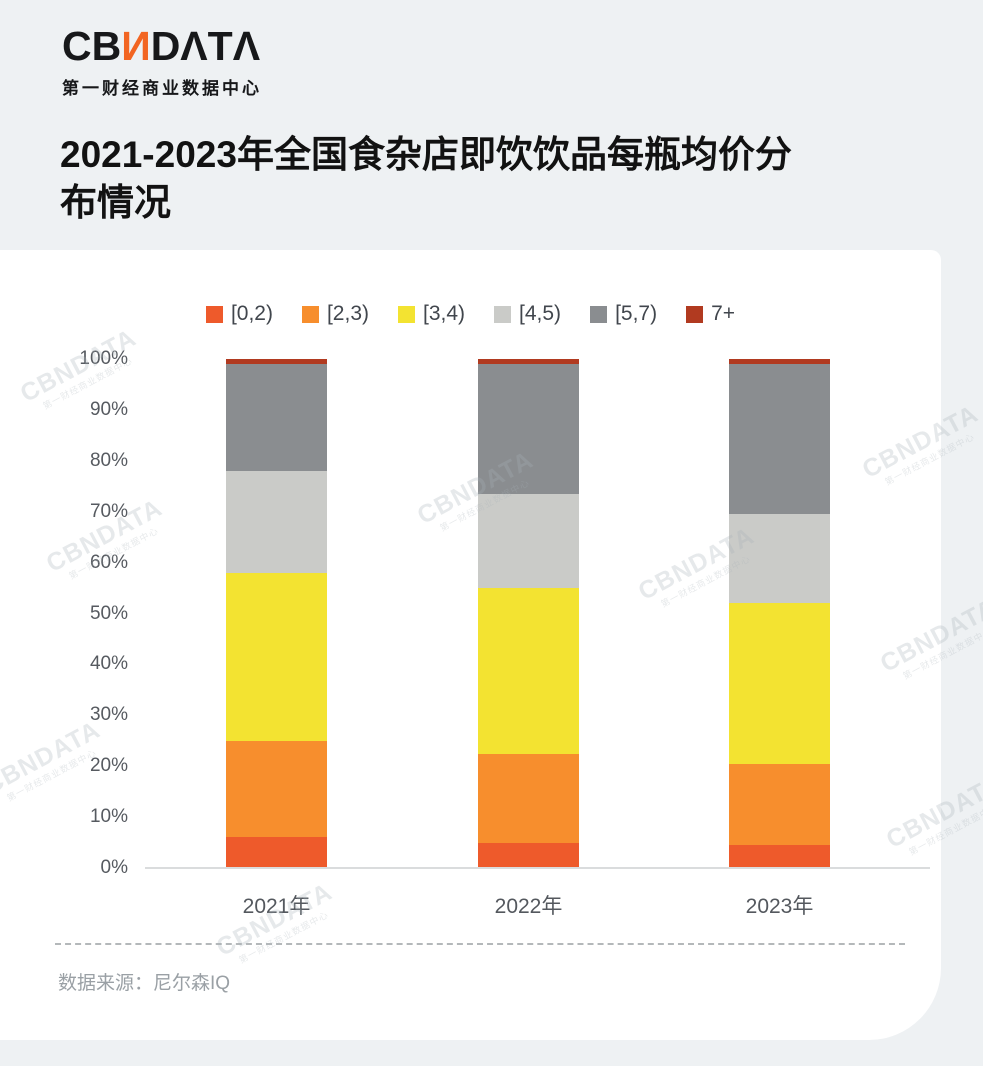  Describe the element at coordinates (108, 817) in the screenshot. I see `y-tick-label: 10%` at that location.